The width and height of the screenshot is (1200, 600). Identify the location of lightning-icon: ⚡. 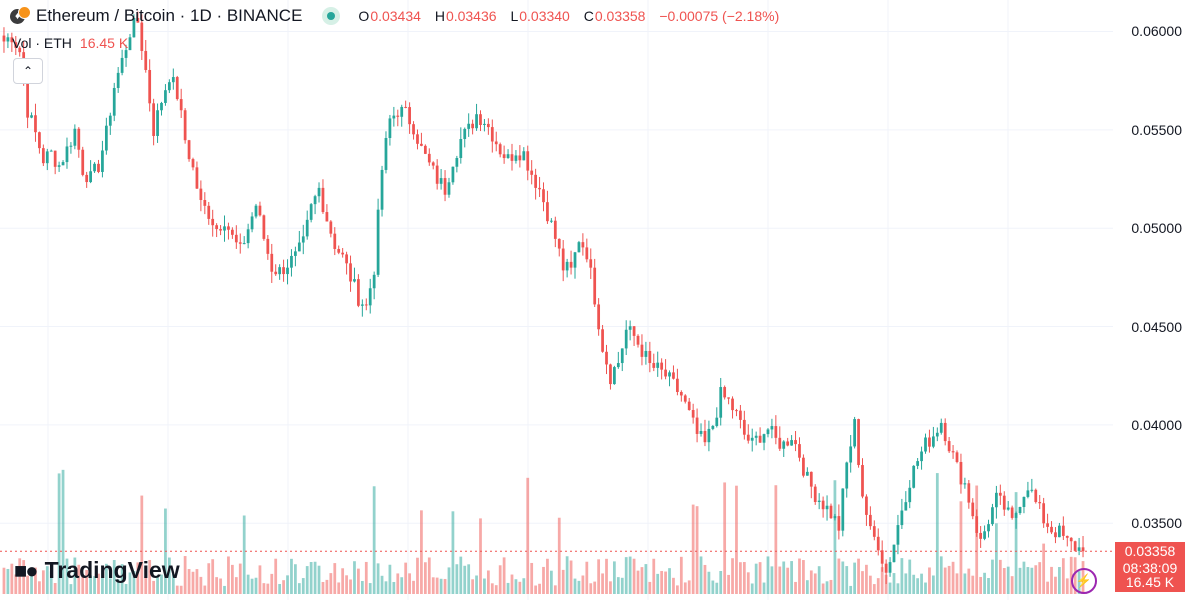
(1084, 581).